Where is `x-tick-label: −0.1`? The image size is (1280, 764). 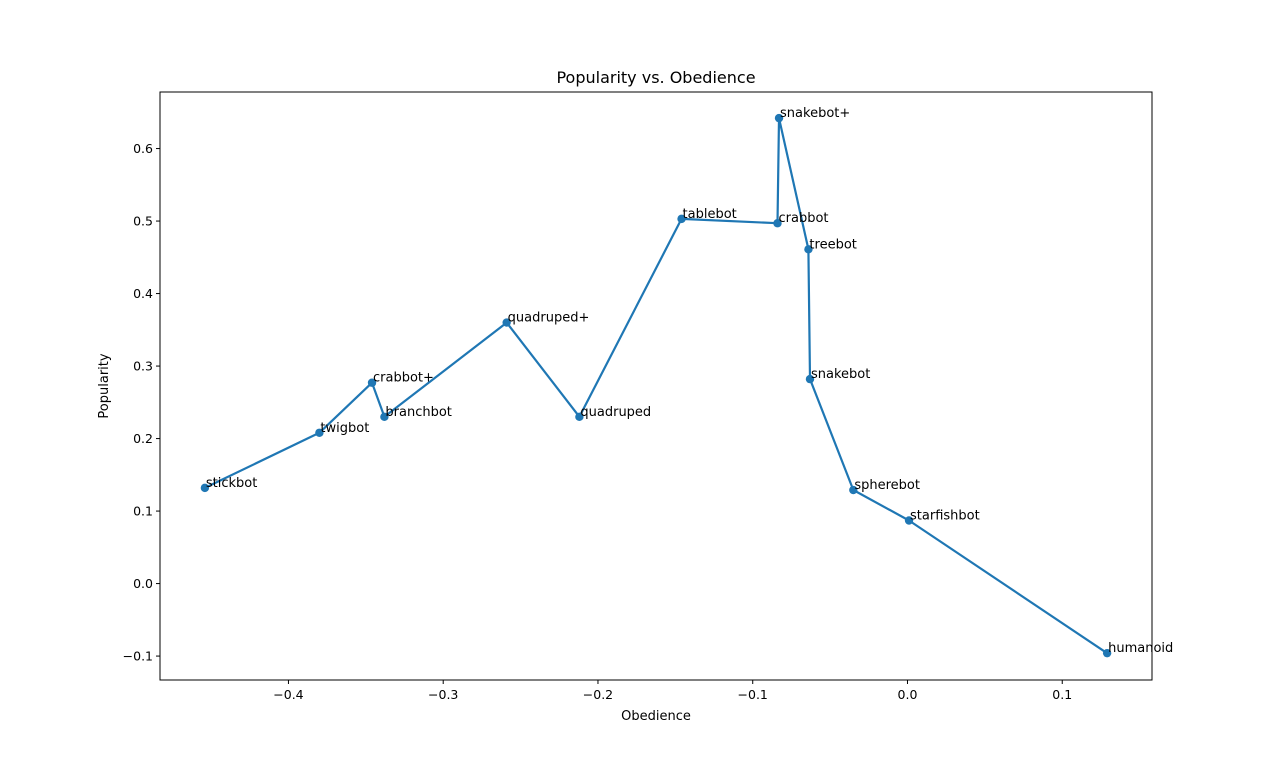
x-tick-label: −0.1 is located at coordinates (753, 694).